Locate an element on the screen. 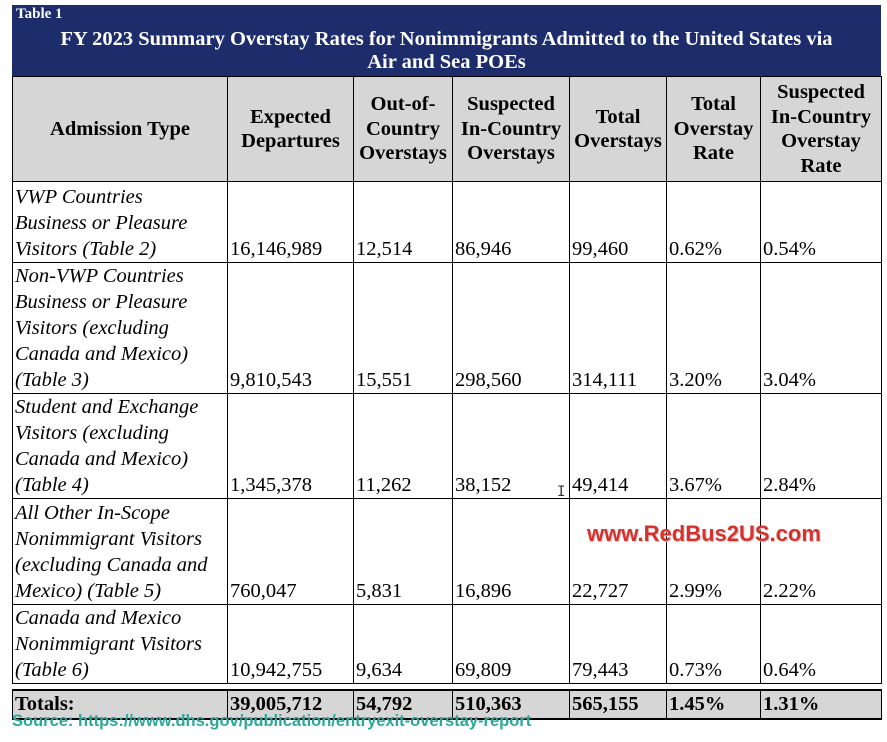 The width and height of the screenshot is (887, 742). cell-line: Canada and Mexico is located at coordinates (98, 618).